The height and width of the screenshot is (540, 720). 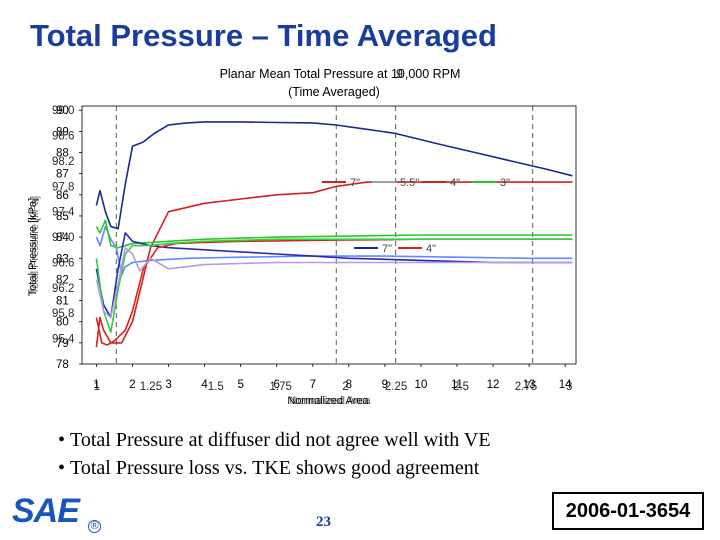 What do you see at coordinates (396, 387) in the screenshot?
I see `x-tick-label-overlay: 2.25` at bounding box center [396, 387].